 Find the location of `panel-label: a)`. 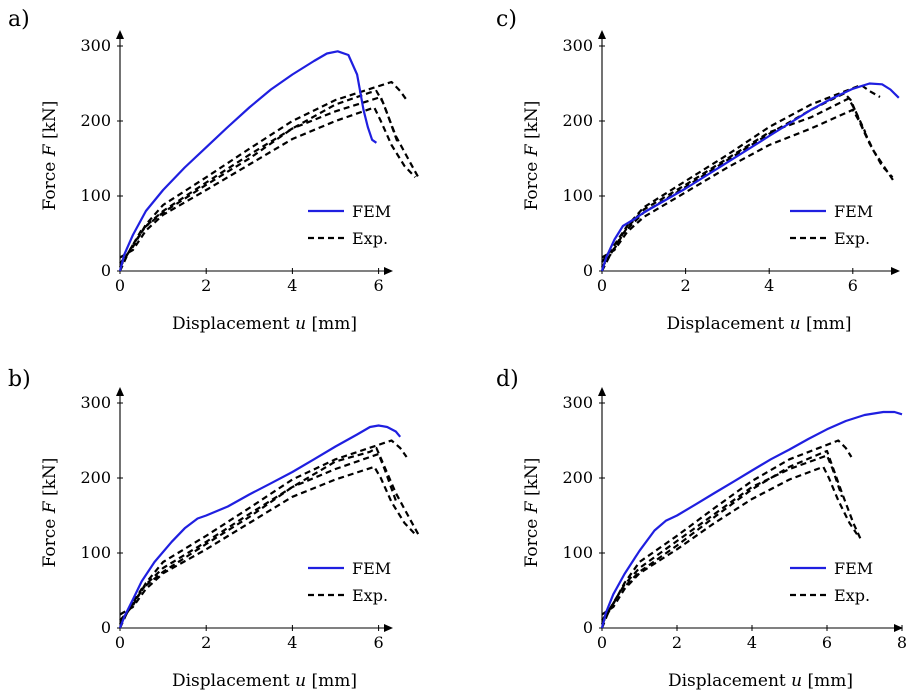

panel-label: a) is located at coordinates (19, 19).